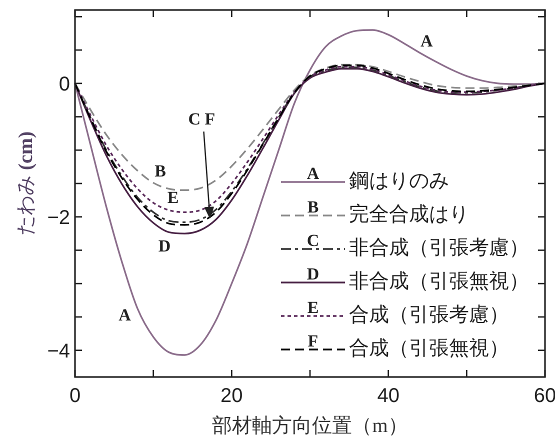 Image resolution: width=555 pixels, height=439 pixels. What do you see at coordinates (388, 396) in the screenshot?
I see `x-tick-label: 40` at bounding box center [388, 396].